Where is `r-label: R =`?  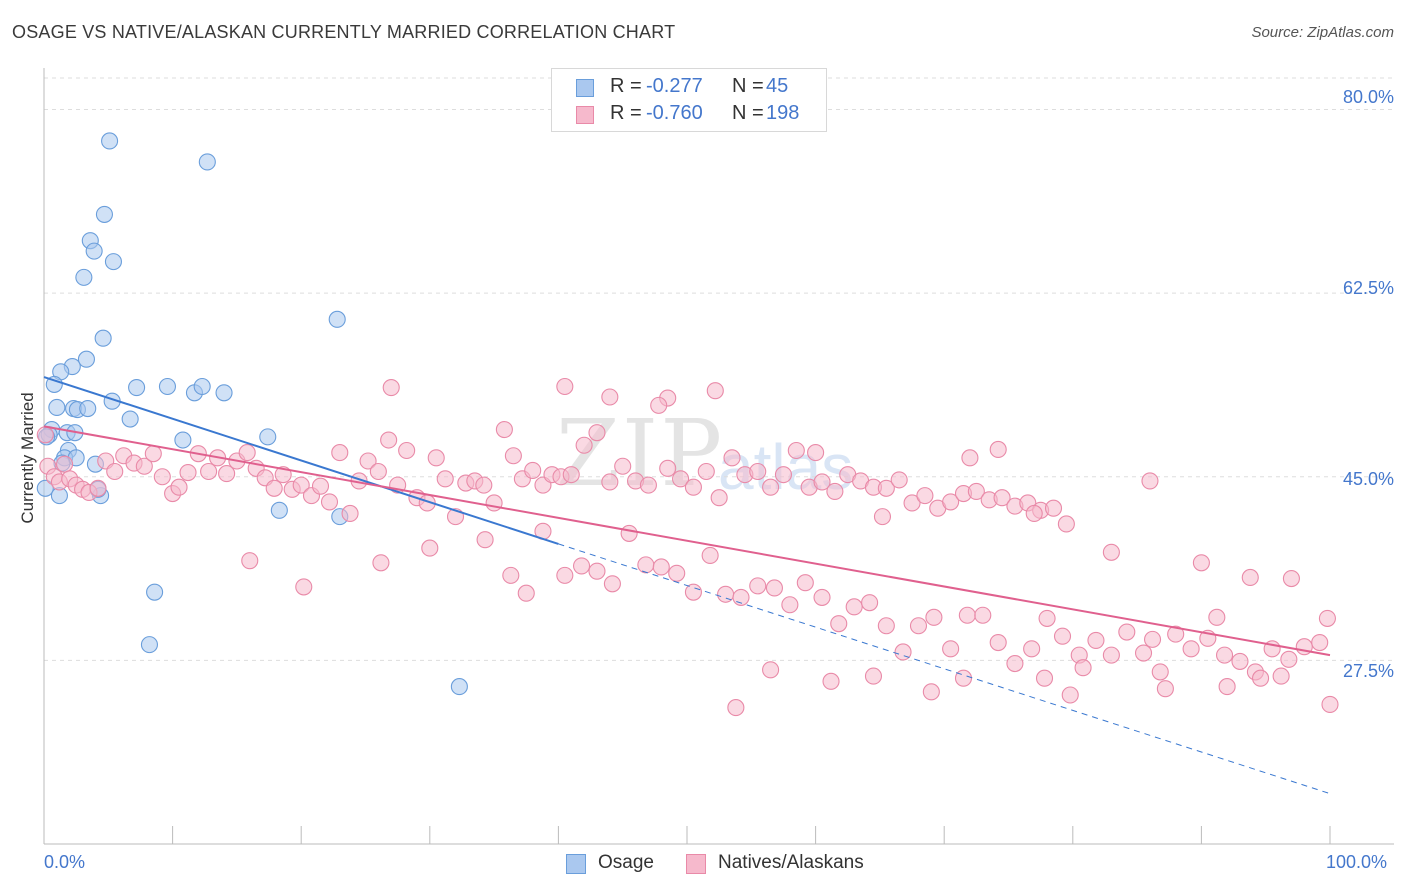 r-label: R = is located at coordinates (626, 113).